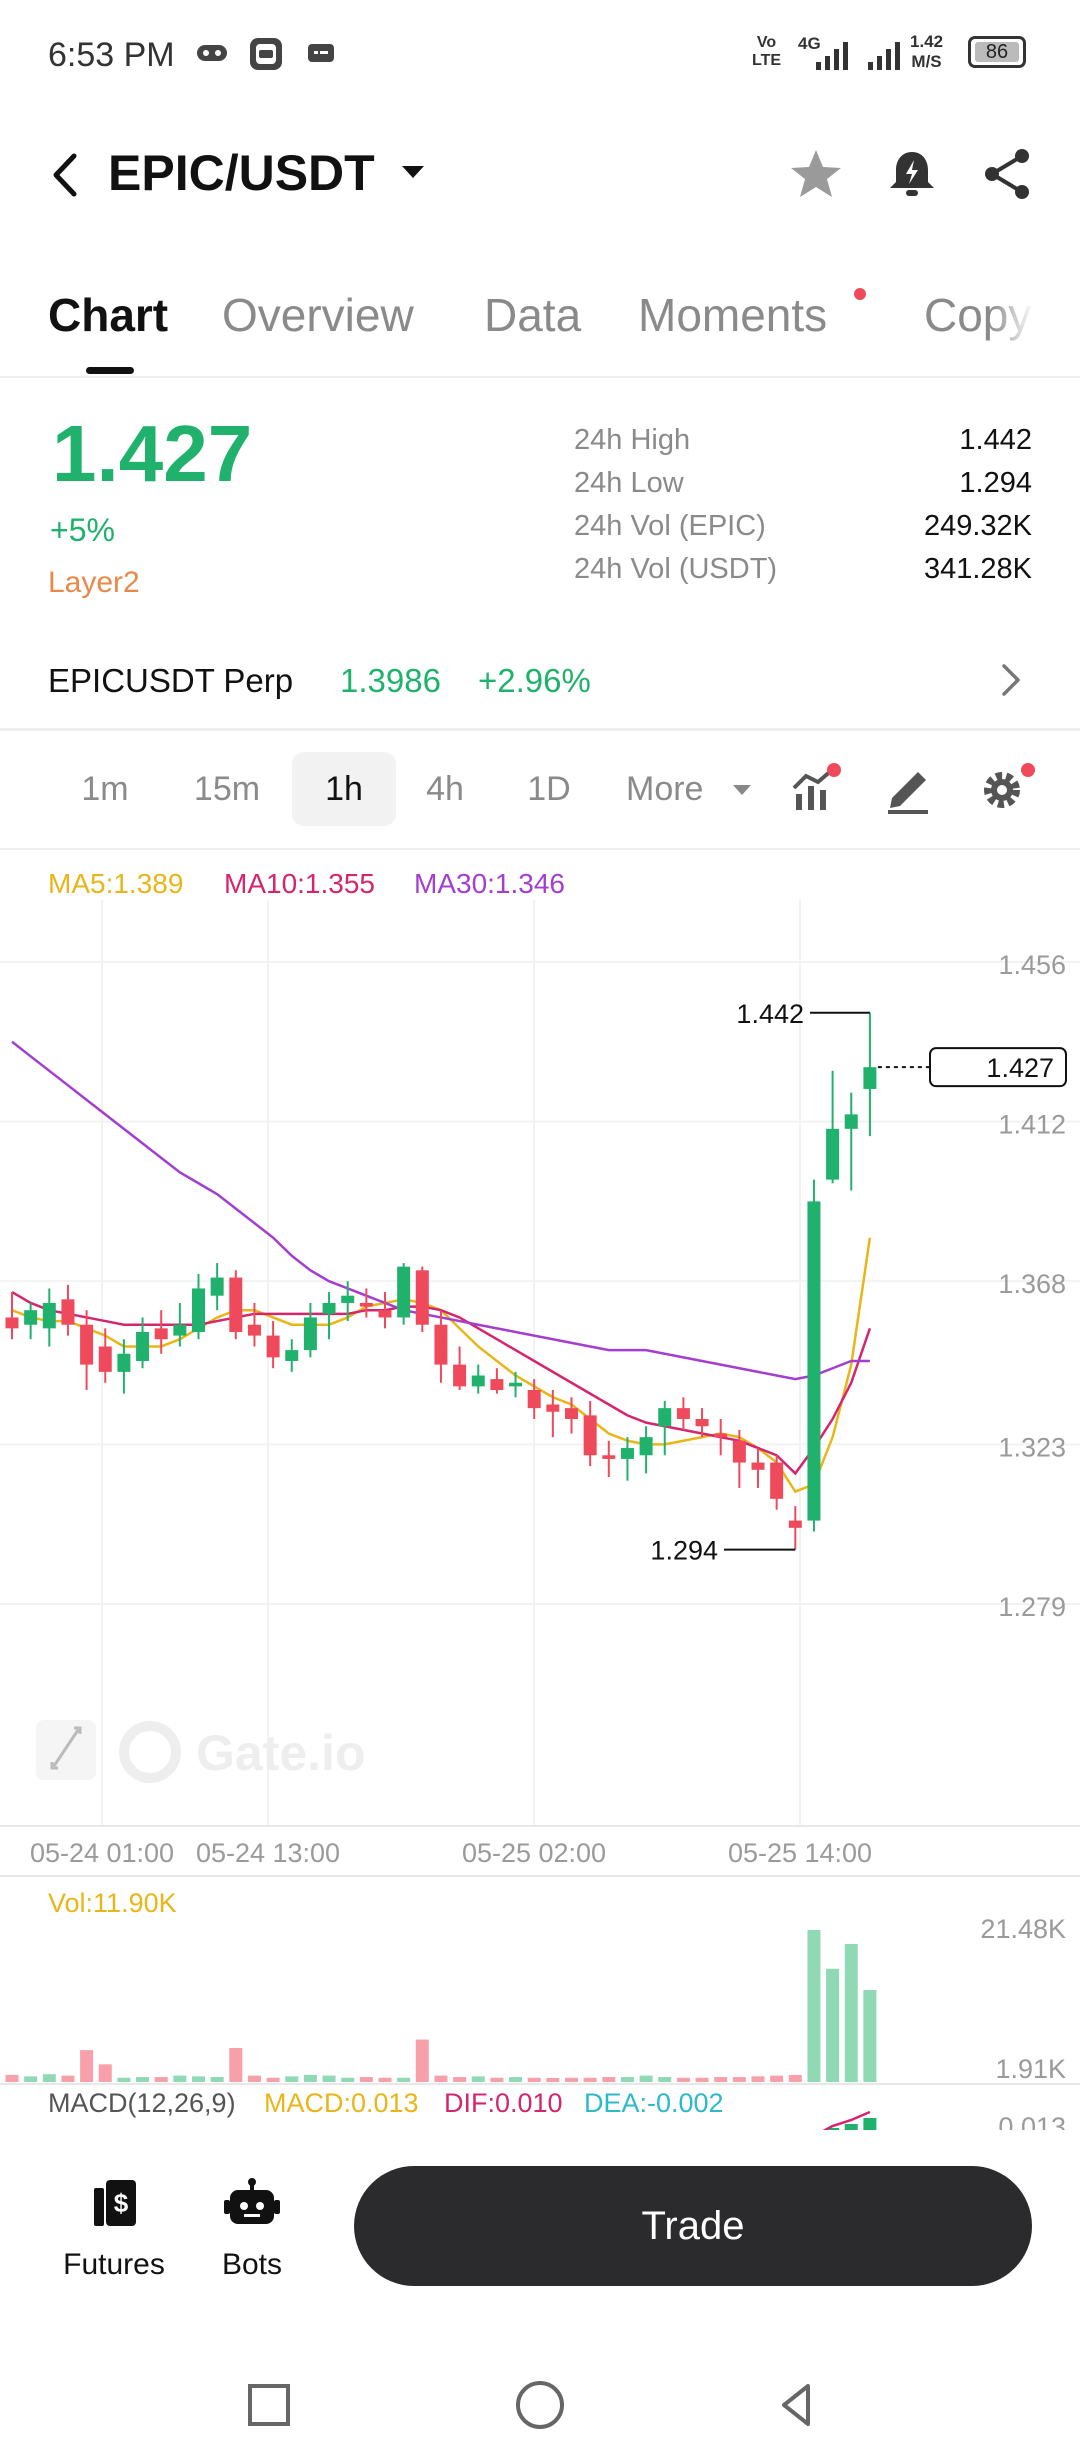 This screenshot has width=1080, height=2460. I want to click on volte-indicator: Vo LTE, so click(767, 51).